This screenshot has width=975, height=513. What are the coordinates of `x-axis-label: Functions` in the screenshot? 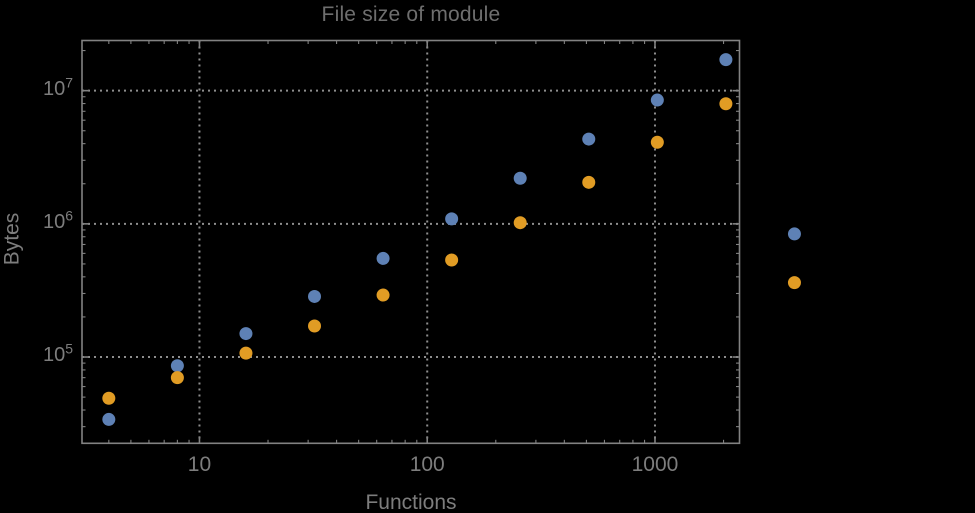 It's located at (411, 502).